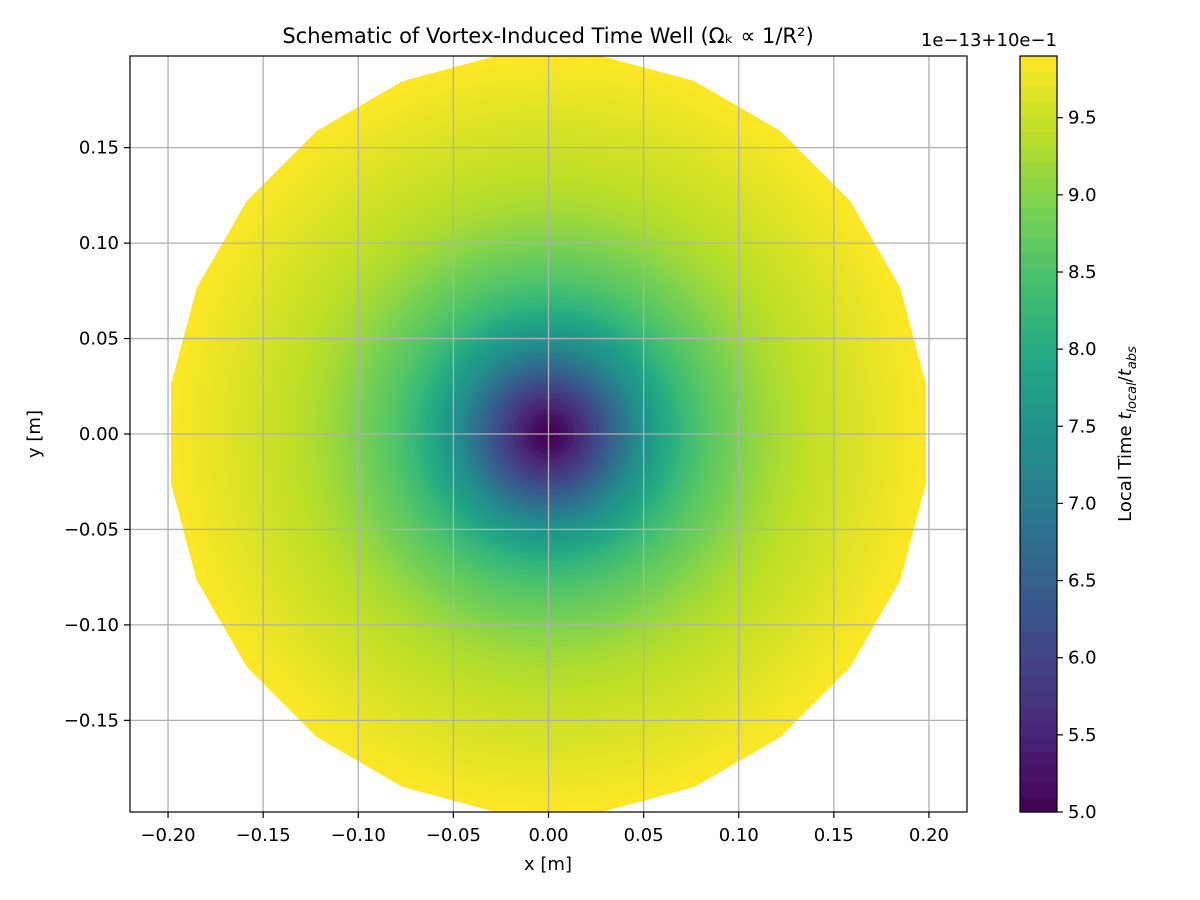 Image resolution: width=1200 pixels, height=900 pixels. I want to click on colorbar-tick-label: 8.0, so click(1082, 349).